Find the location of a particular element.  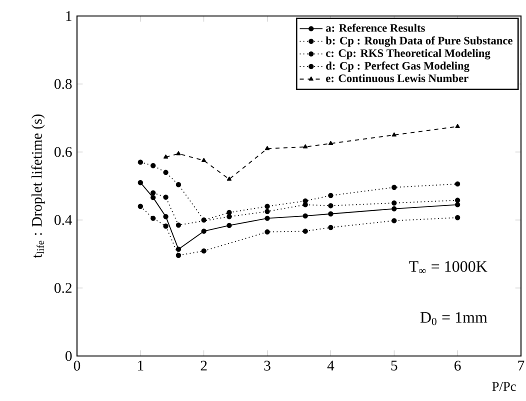

x-tick-label: 0 is located at coordinates (77, 365).